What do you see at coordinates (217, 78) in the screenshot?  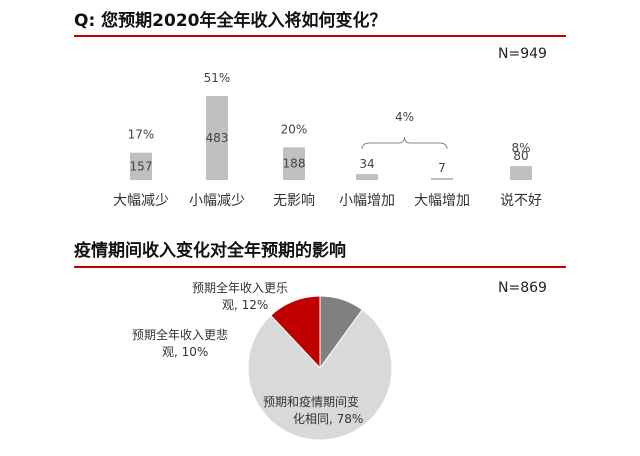 I see `bar-percent-label-1: 51%` at bounding box center [217, 78].